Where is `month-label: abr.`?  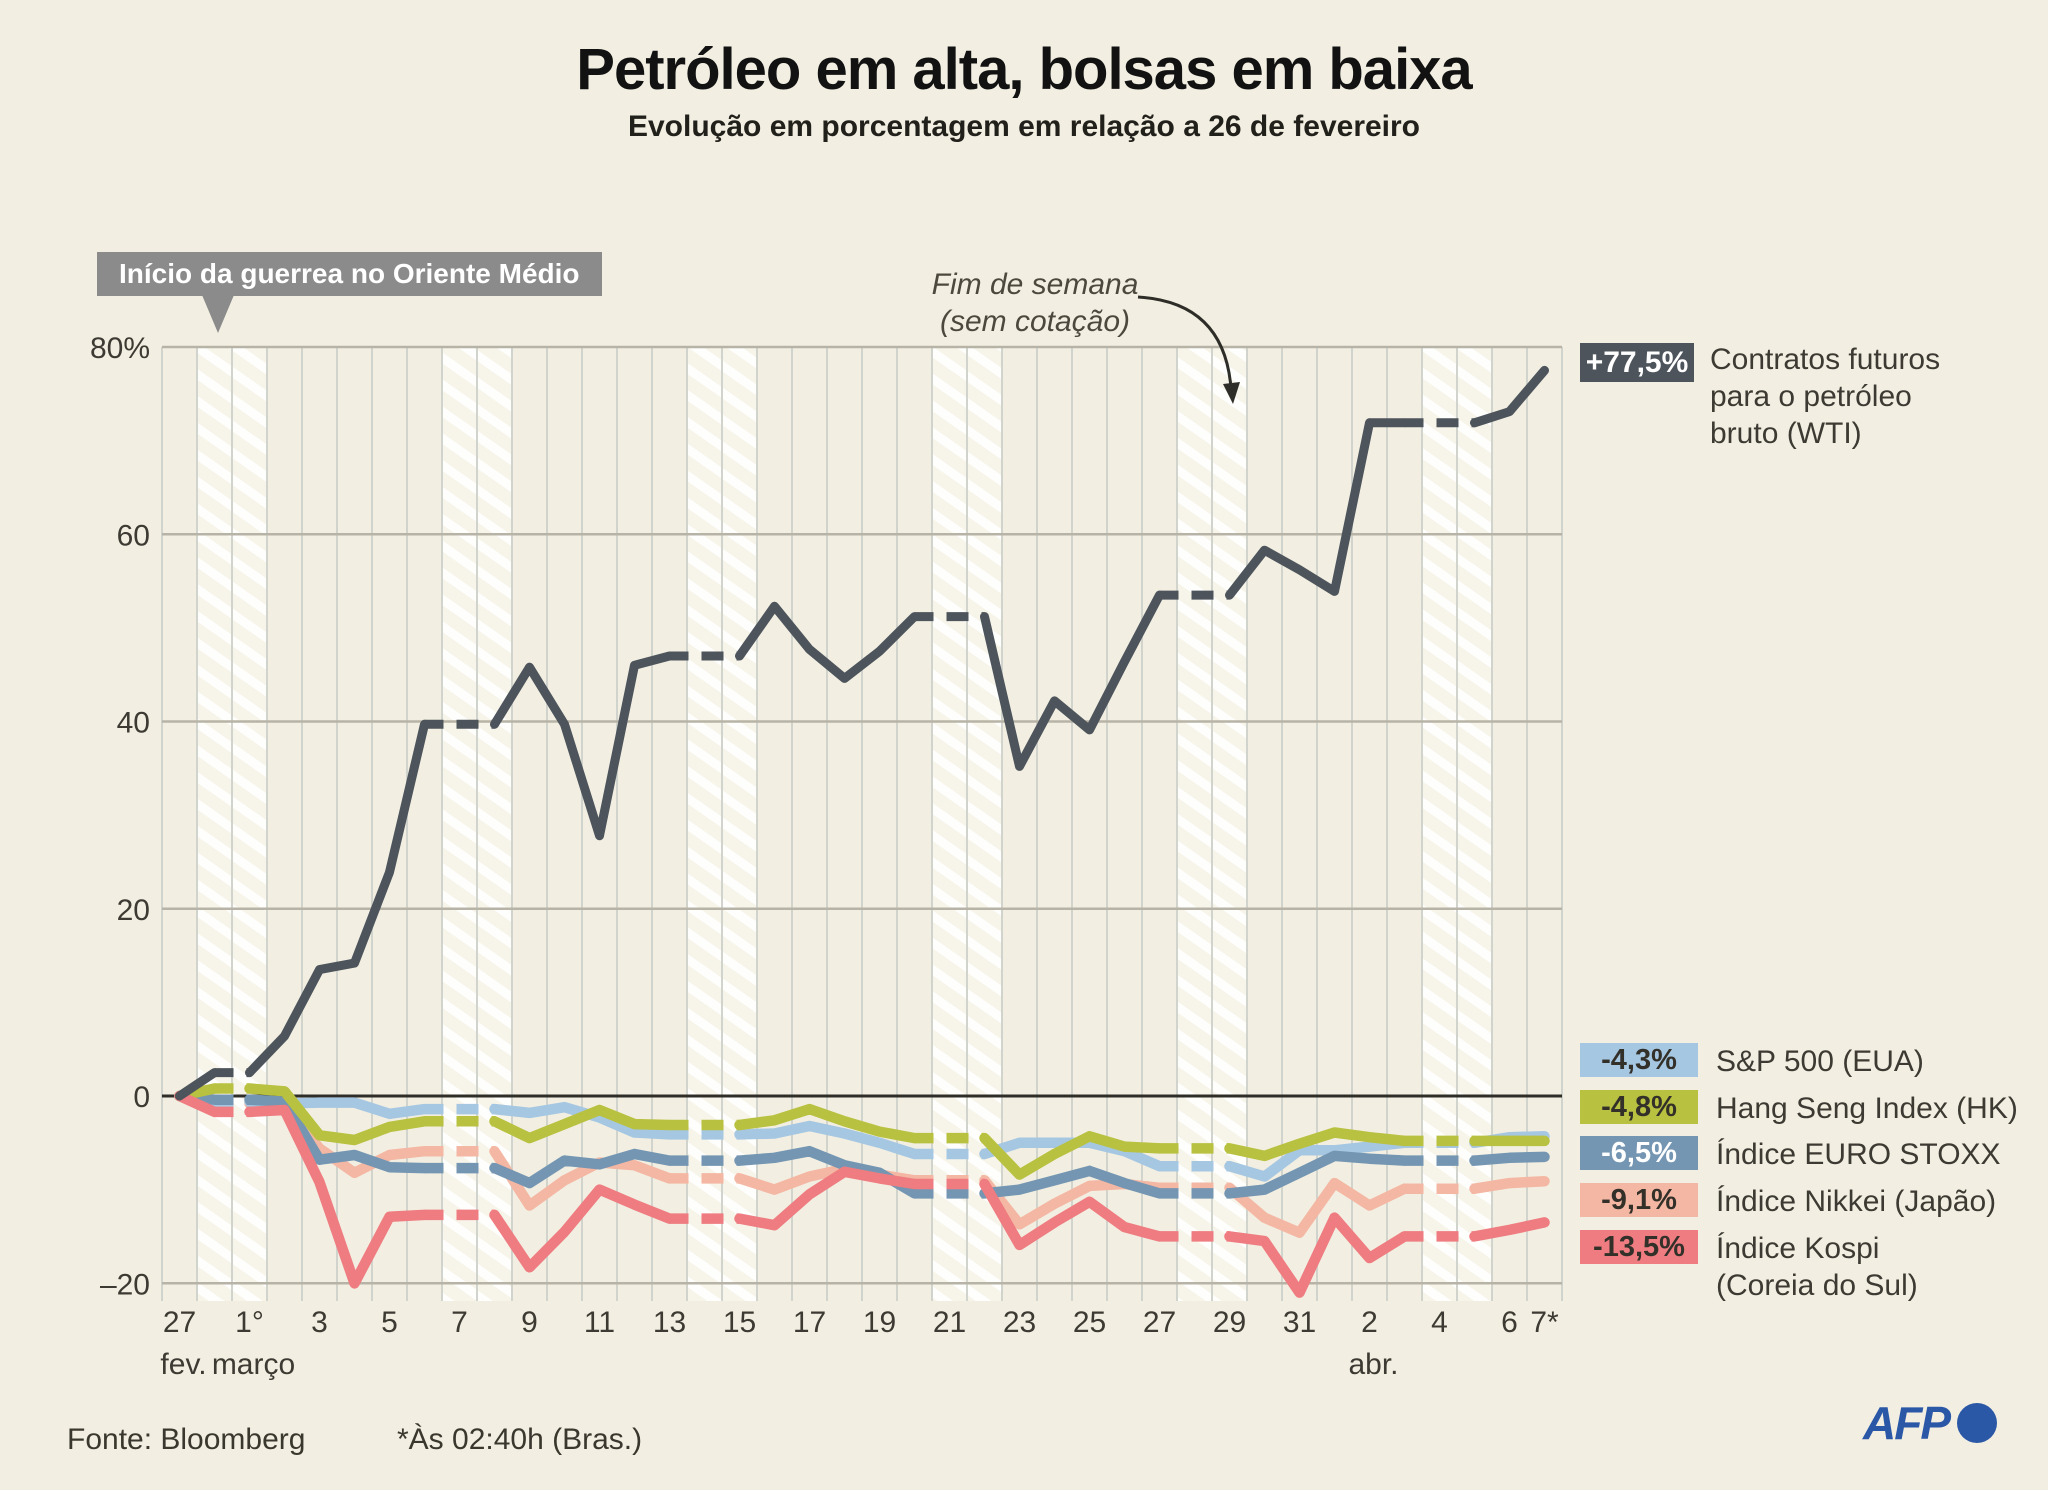
month-label: abr. is located at coordinates (1373, 1364).